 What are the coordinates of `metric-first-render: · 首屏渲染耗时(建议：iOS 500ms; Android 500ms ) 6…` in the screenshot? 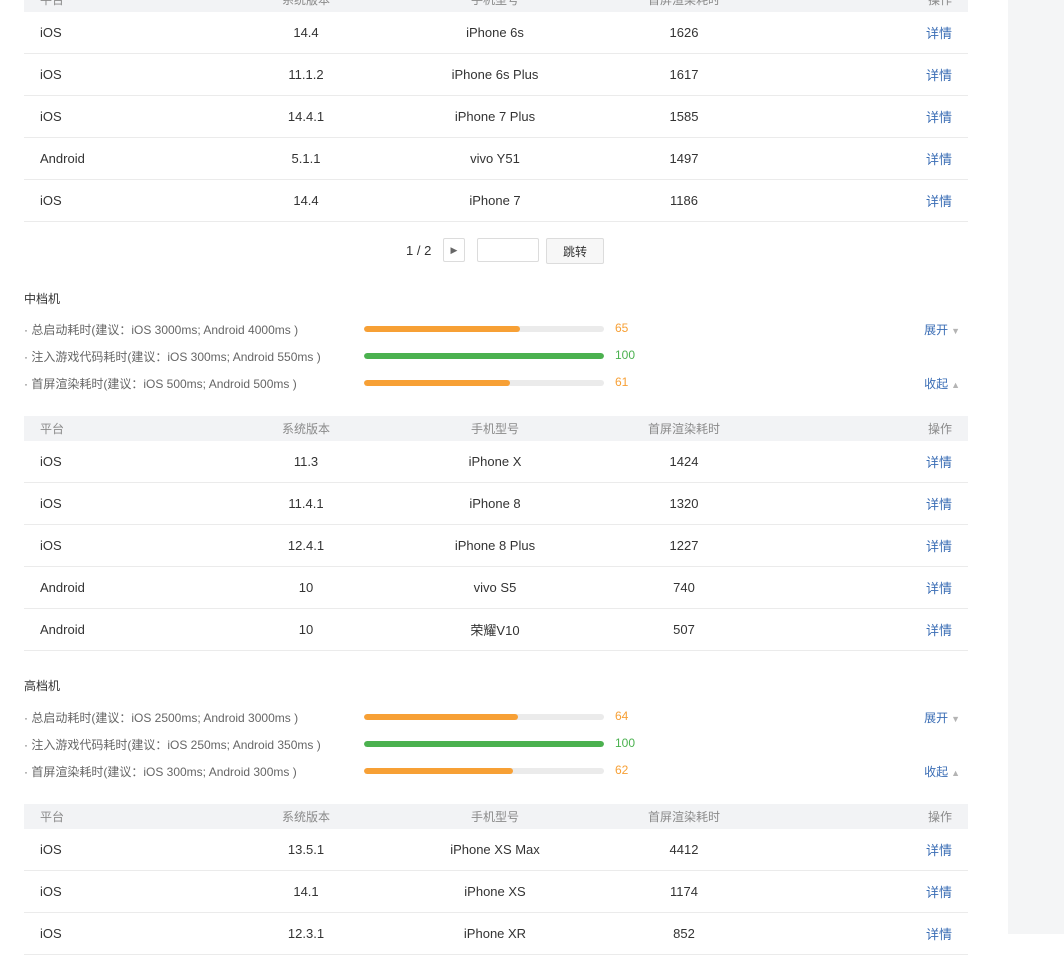 It's located at (496, 383).